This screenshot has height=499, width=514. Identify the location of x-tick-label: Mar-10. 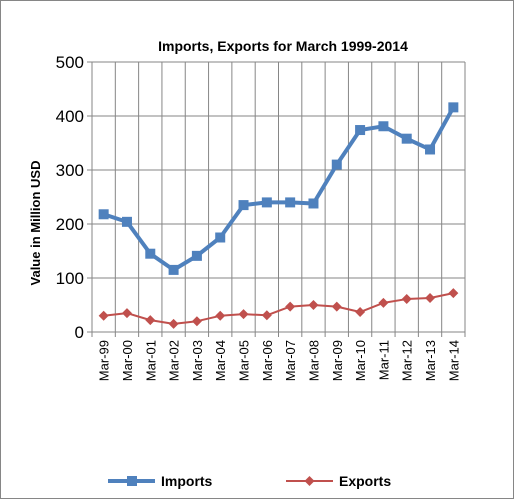
(360, 360).